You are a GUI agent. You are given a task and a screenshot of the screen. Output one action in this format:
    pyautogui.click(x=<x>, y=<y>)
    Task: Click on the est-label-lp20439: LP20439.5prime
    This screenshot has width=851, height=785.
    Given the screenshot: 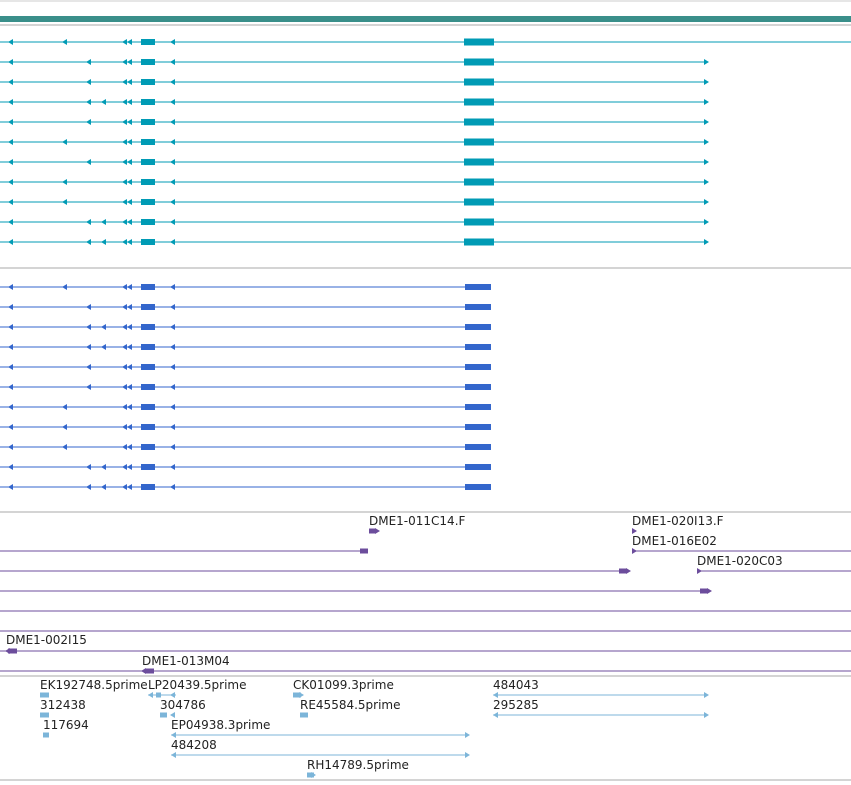 What is the action you would take?
    pyautogui.click(x=197, y=685)
    